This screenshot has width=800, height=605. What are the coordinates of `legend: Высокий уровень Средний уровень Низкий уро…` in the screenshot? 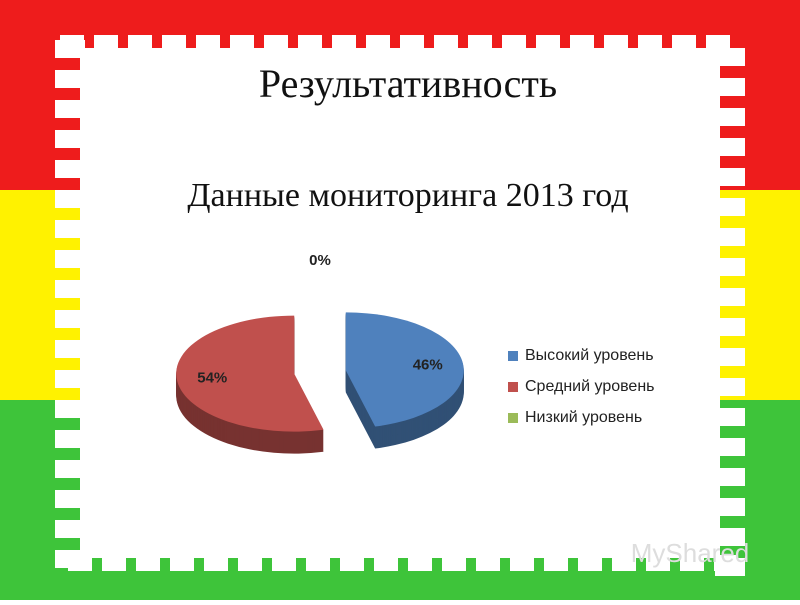 It's located at (581, 386).